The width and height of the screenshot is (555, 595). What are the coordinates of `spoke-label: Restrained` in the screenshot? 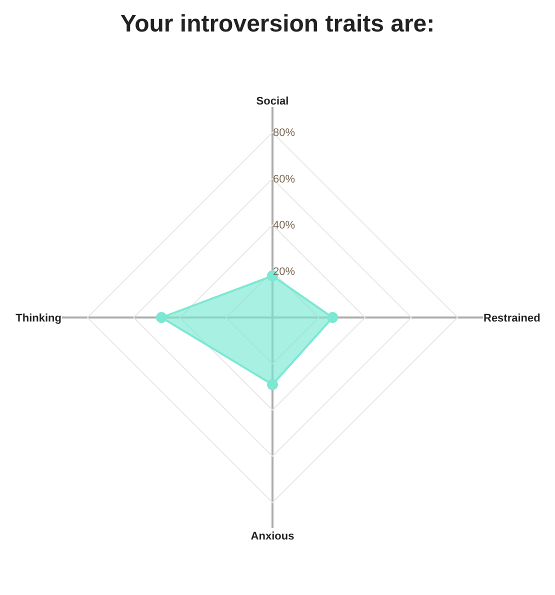 It's located at (512, 318).